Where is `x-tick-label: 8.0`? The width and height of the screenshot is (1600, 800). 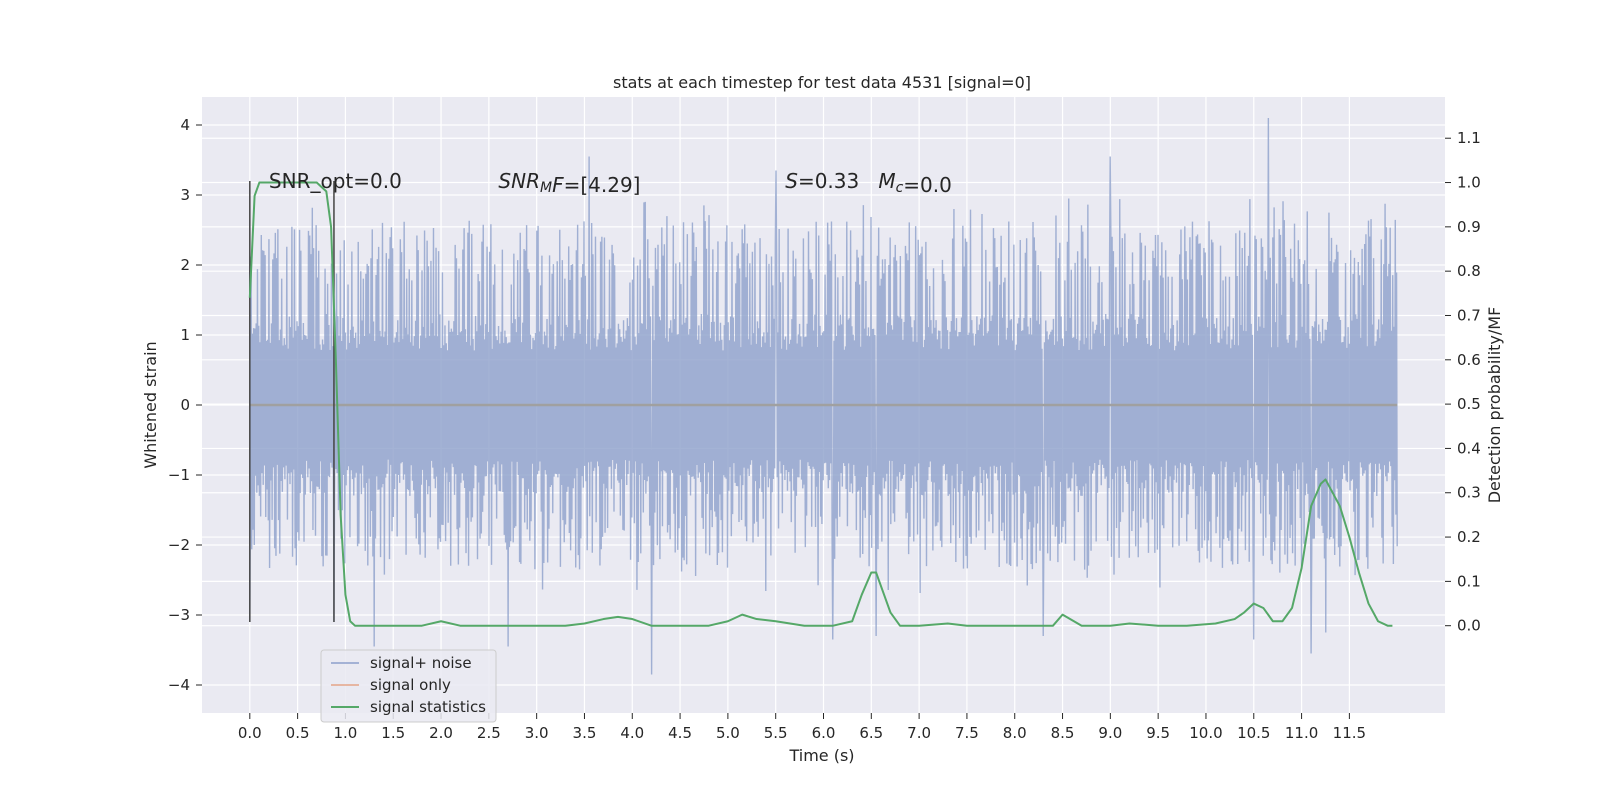
x-tick-label: 8.0 is located at coordinates (1015, 733).